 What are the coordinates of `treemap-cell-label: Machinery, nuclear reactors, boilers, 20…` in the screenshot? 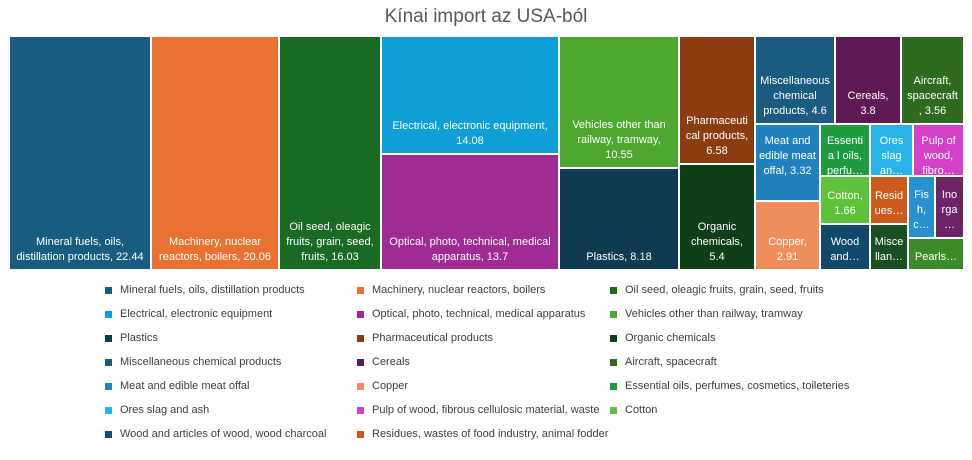 It's located at (215, 249).